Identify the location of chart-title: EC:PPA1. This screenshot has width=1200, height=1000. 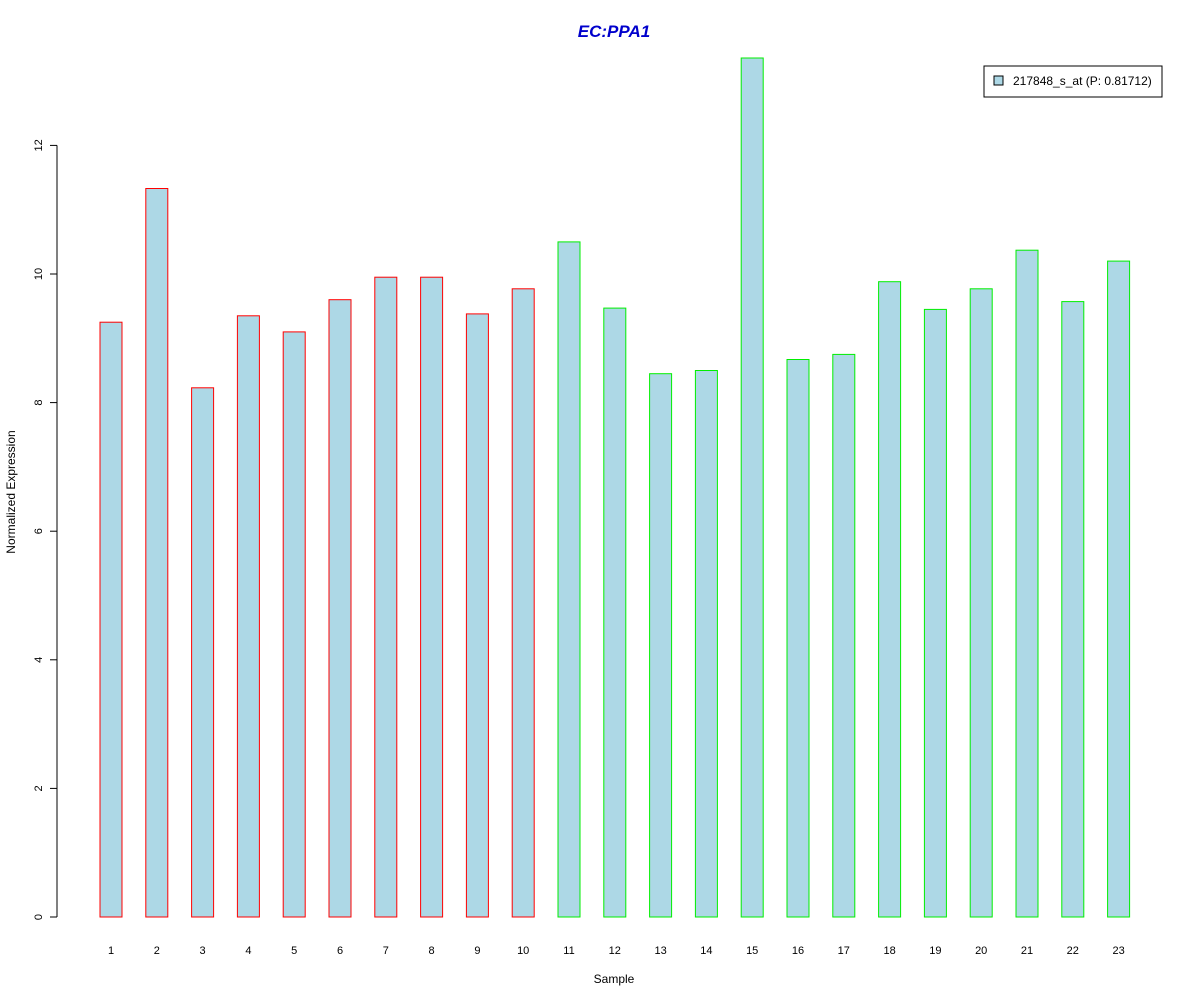
(614, 31).